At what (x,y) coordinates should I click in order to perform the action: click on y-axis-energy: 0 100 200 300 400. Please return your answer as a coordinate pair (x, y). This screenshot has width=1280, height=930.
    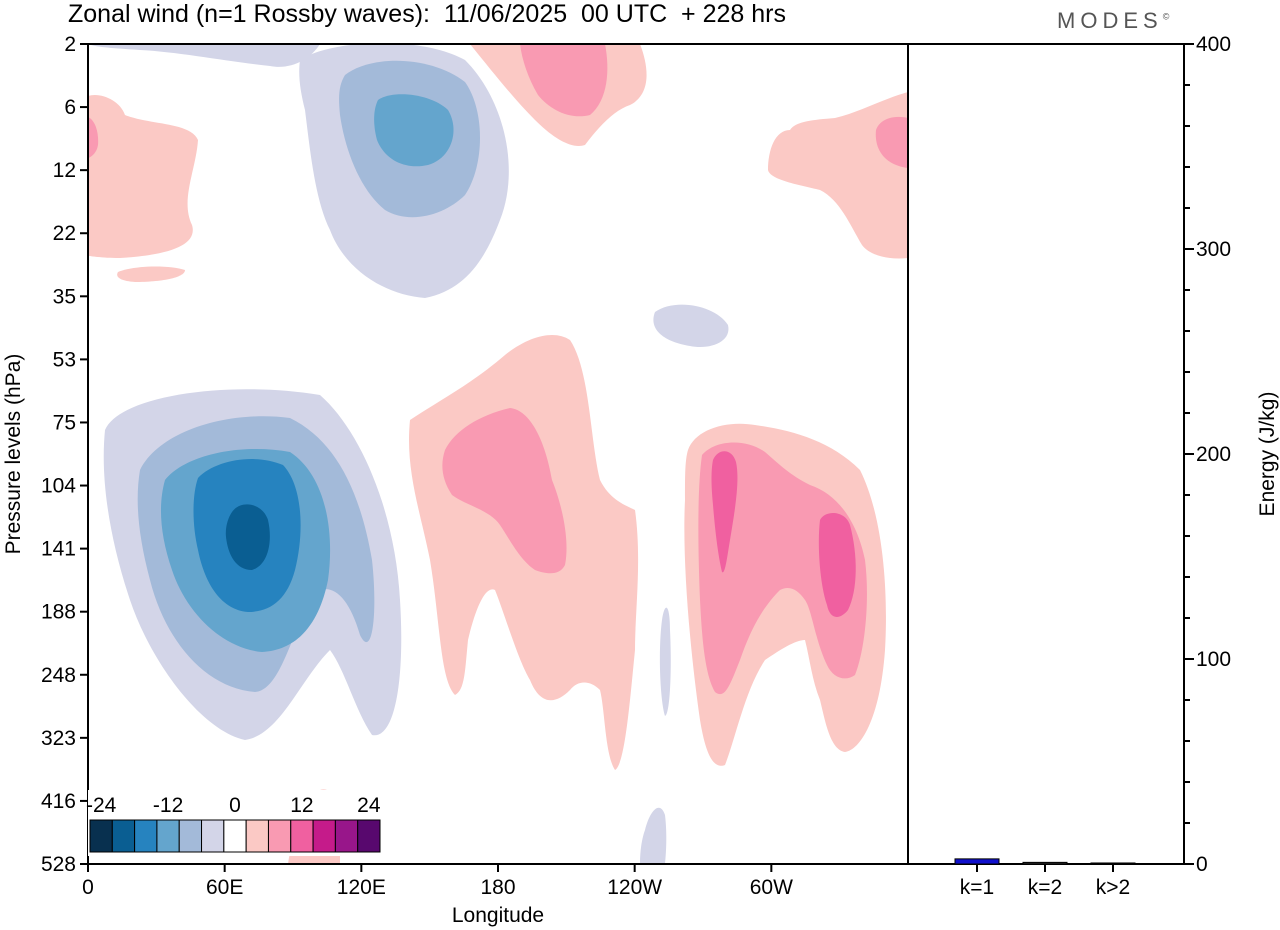
    Looking at the image, I should click on (1207, 454).